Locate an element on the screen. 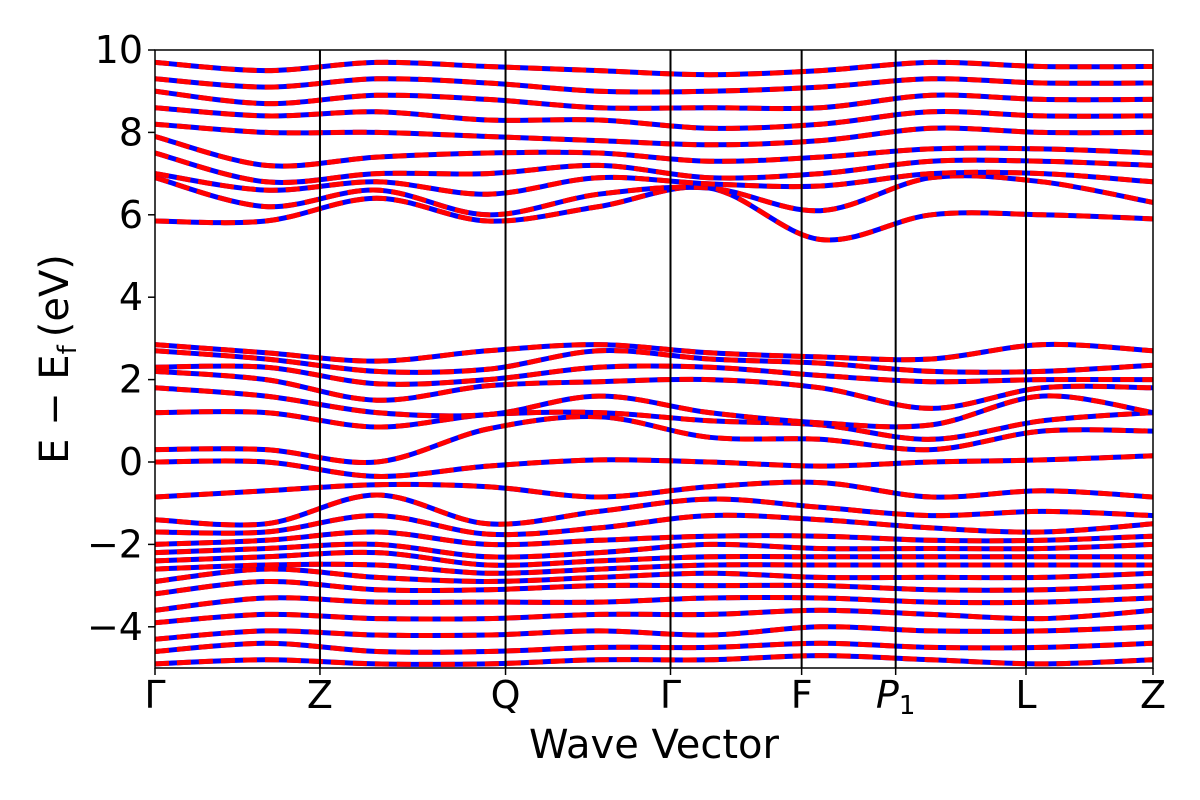  x-tick-label-5: P1 is located at coordinates (895, 697).